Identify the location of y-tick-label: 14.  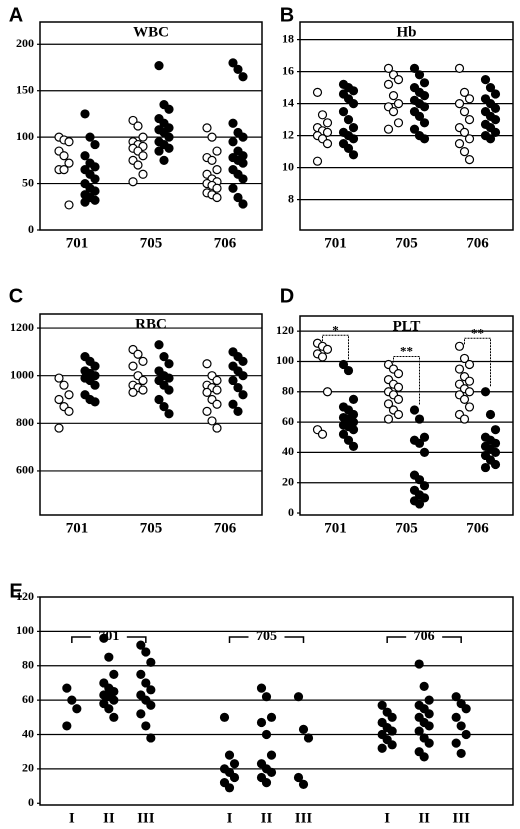
(288, 102).